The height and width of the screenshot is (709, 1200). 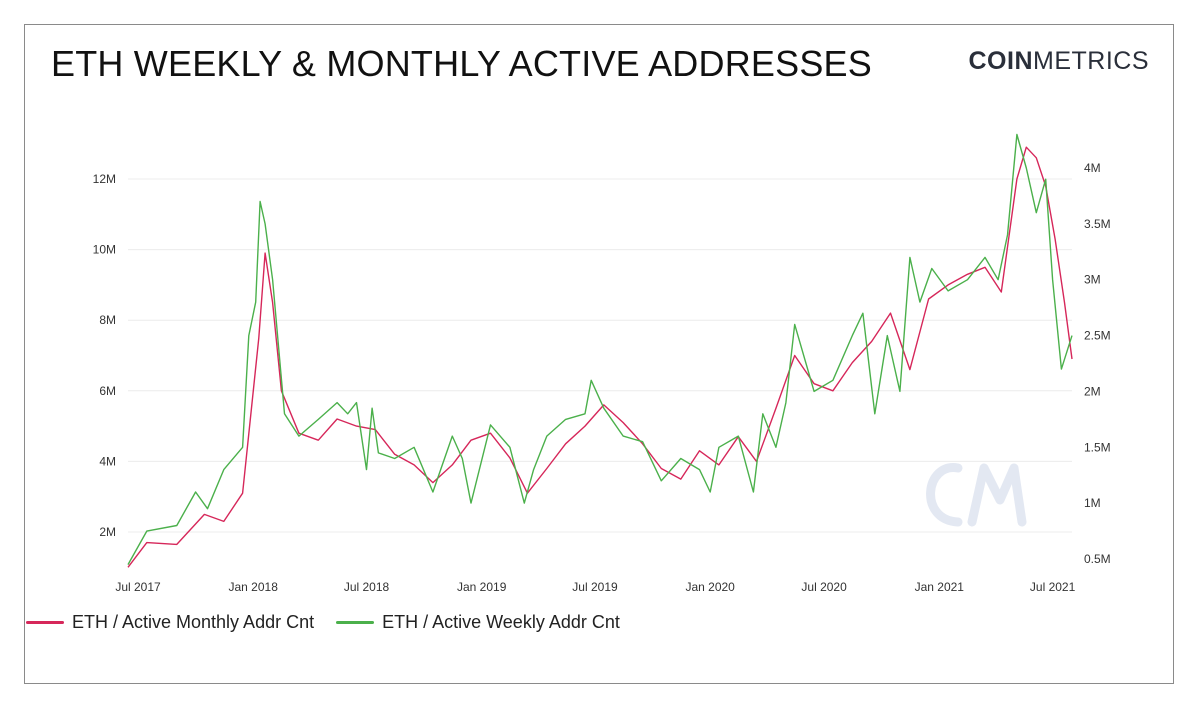 What do you see at coordinates (254, 587) in the screenshot?
I see `x-tick-label: Jan 2018` at bounding box center [254, 587].